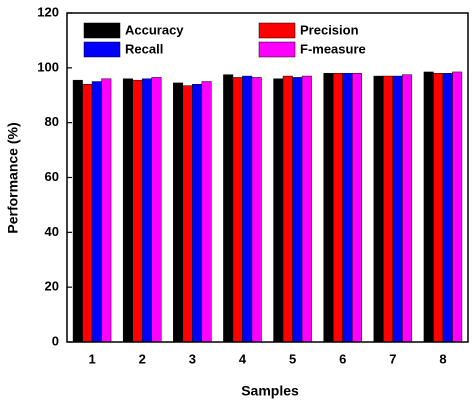 The width and height of the screenshot is (474, 412). I want to click on y-axis-label: Performance (%), so click(13, 177).